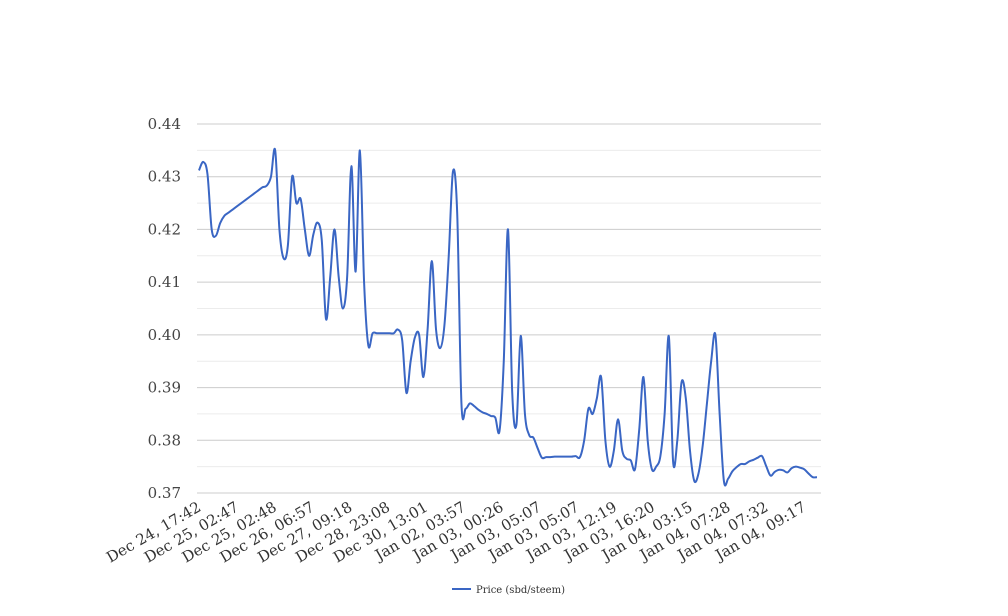 Image resolution: width=1008 pixels, height=616 pixels. What do you see at coordinates (164, 493) in the screenshot?
I see `y-tick-label: 0.37` at bounding box center [164, 493].